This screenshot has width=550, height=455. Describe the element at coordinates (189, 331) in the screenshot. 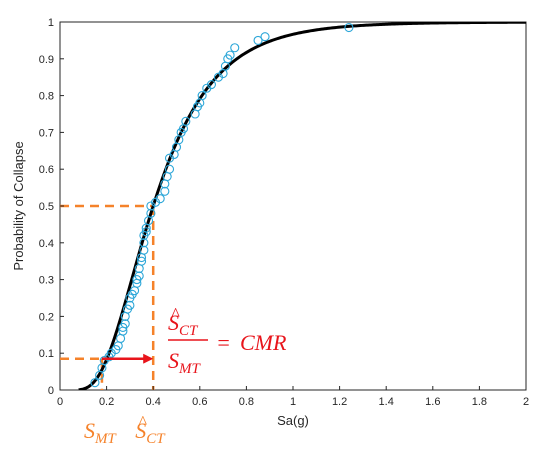

I see `formula-numerator-subscript: CT` at that location.